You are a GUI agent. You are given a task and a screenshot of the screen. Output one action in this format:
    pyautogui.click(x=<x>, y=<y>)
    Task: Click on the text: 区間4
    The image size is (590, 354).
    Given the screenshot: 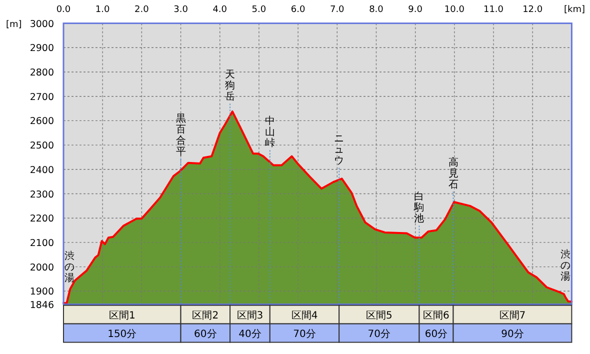 What is the action you would take?
    pyautogui.click(x=304, y=316)
    